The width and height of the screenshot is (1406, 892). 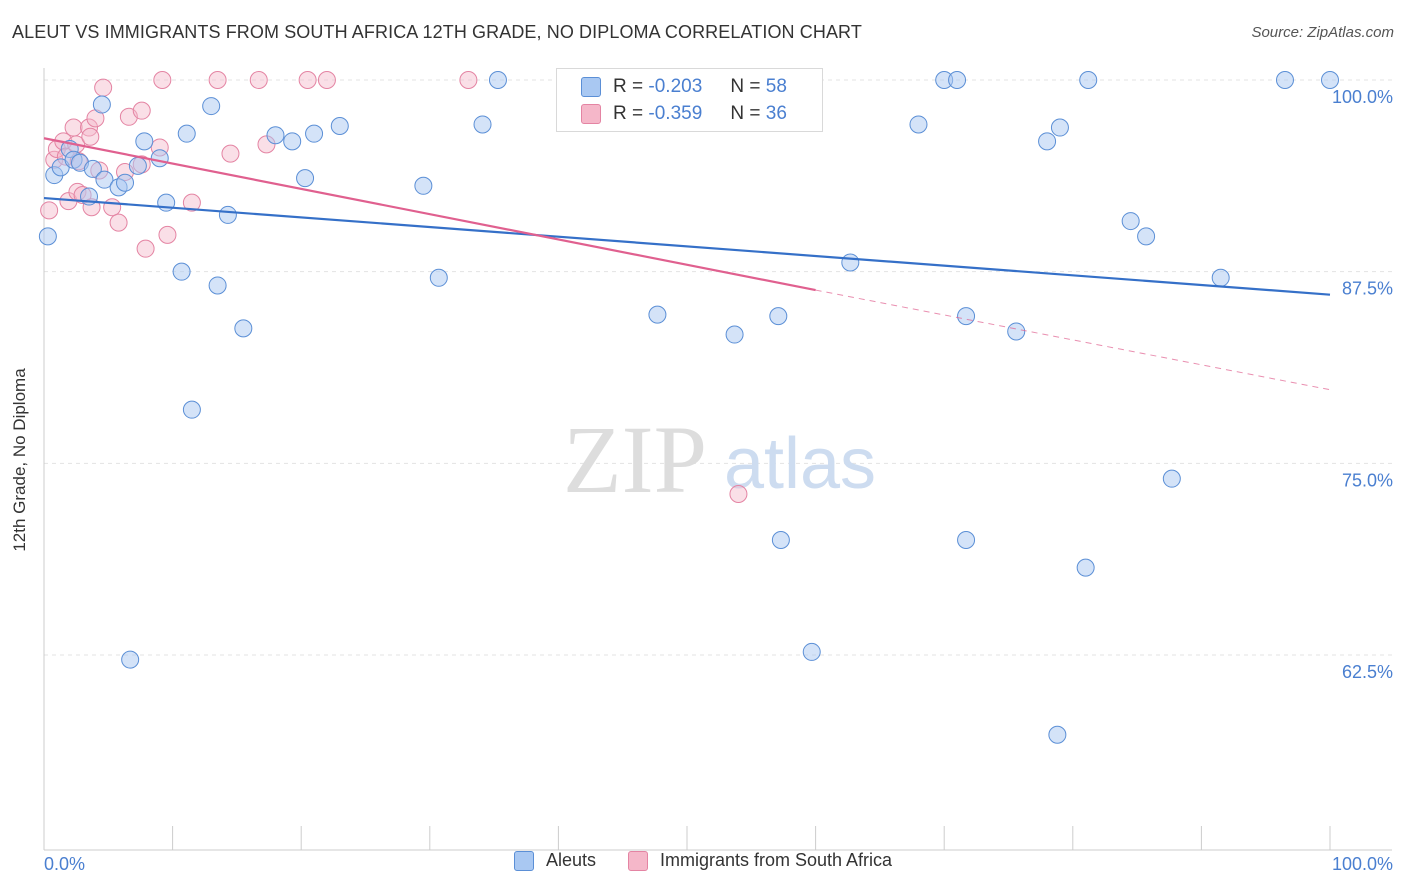 What do you see at coordinates (776, 86) in the screenshot?
I see `legend-n-value: 58` at bounding box center [776, 86].